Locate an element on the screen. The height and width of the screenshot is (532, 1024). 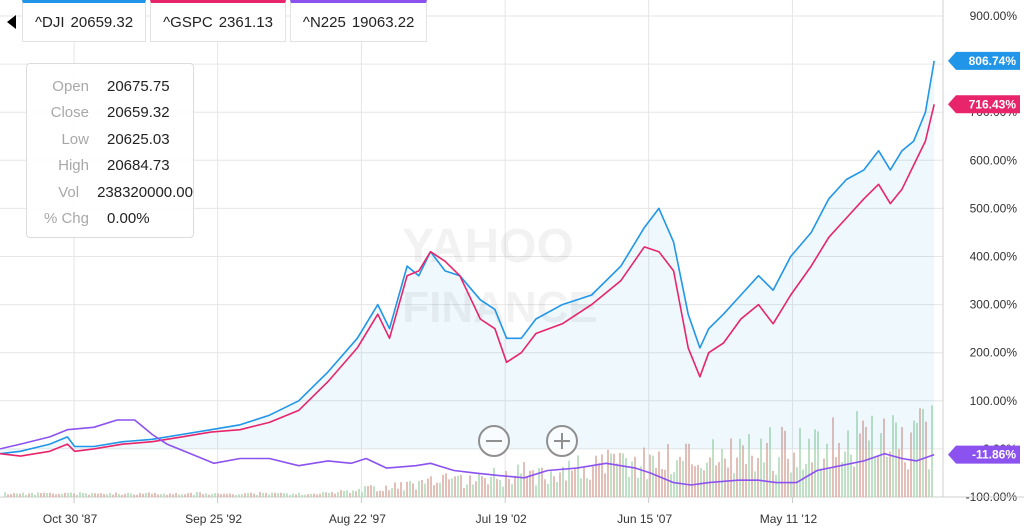
y-tick-label: 200.00% is located at coordinates (994, 353).